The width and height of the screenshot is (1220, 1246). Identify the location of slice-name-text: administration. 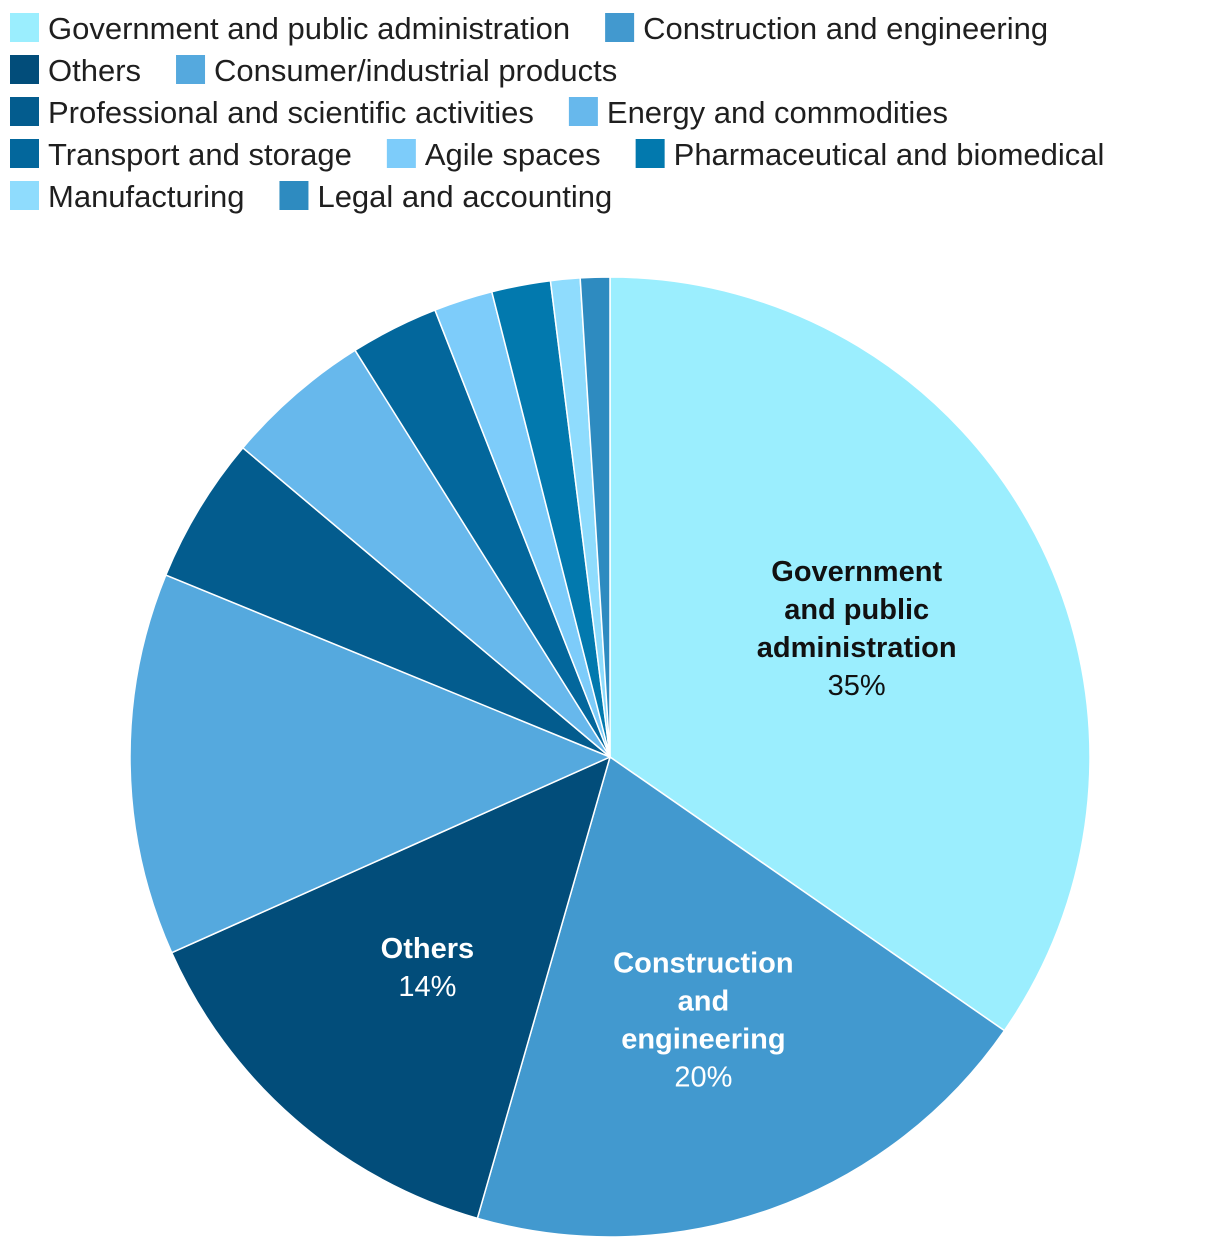
(857, 648).